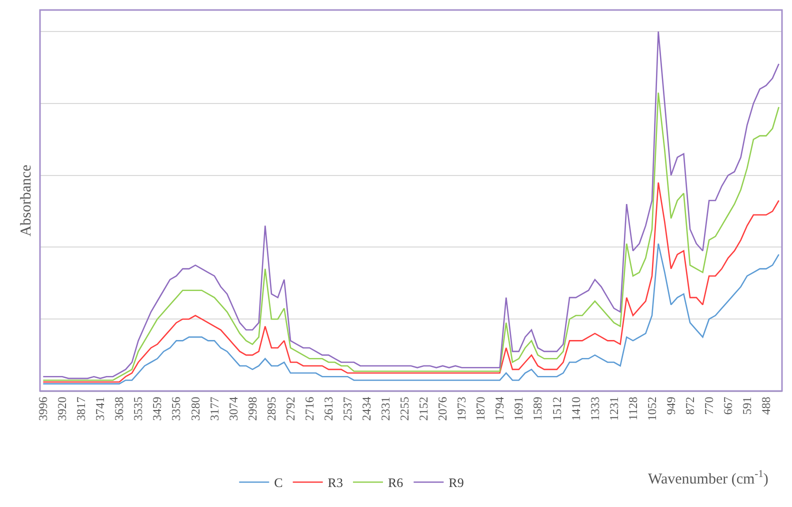 This screenshot has height=507, width=792. I want to click on x-tick-label: 872, so click(689, 405).